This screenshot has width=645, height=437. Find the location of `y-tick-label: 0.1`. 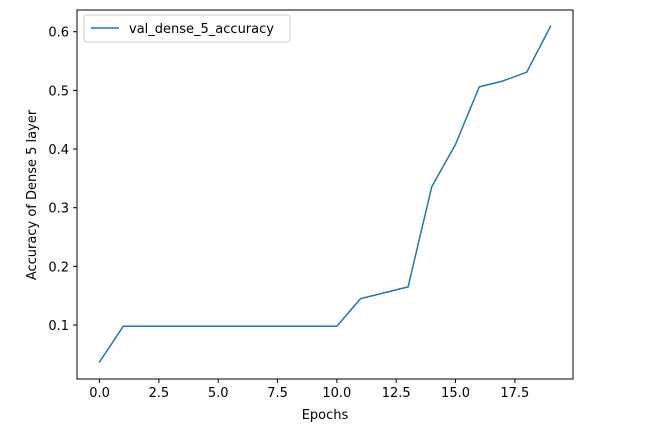

y-tick-label: 0.1 is located at coordinates (58, 326).